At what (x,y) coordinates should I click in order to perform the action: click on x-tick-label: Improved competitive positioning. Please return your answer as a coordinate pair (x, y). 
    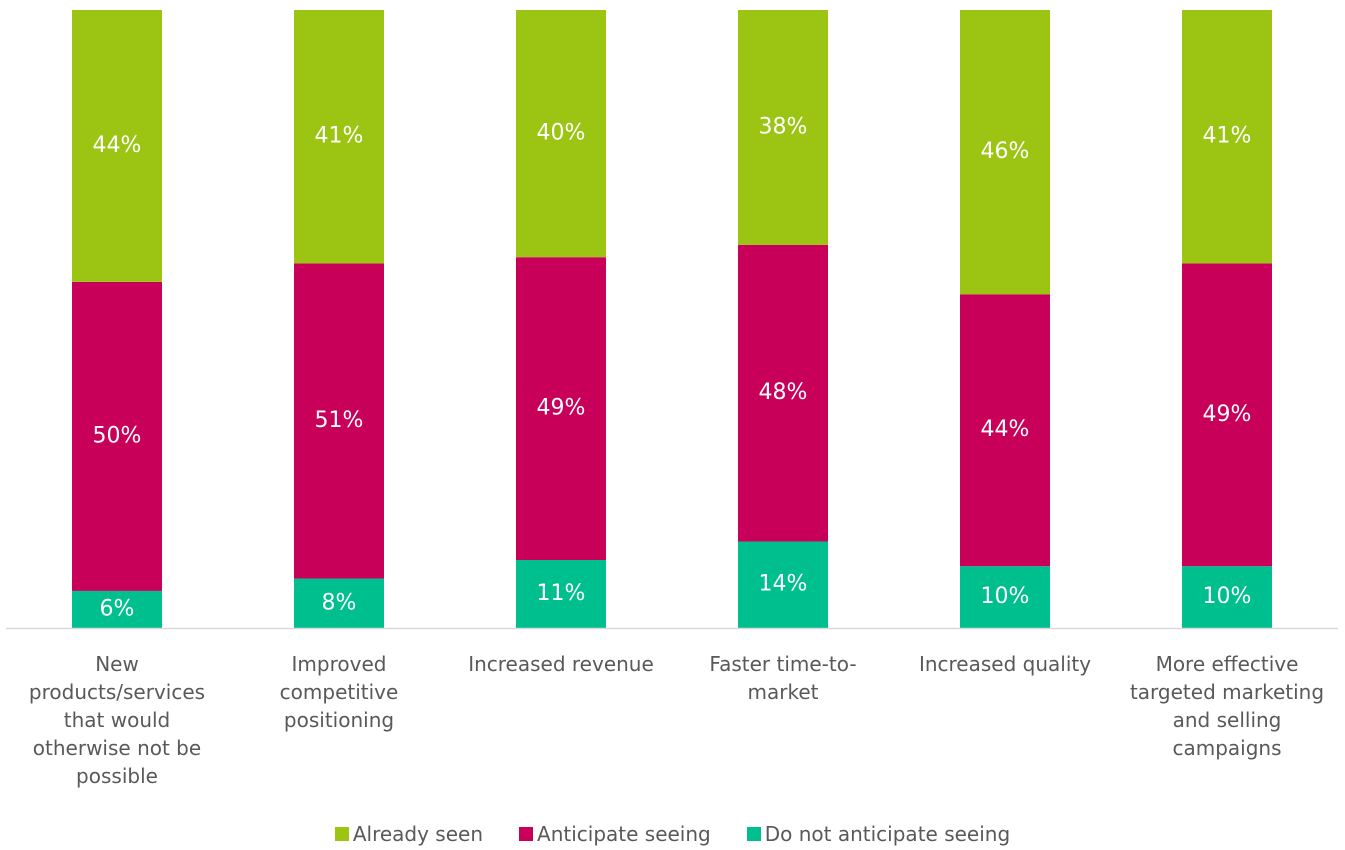
    Looking at the image, I should click on (339, 692).